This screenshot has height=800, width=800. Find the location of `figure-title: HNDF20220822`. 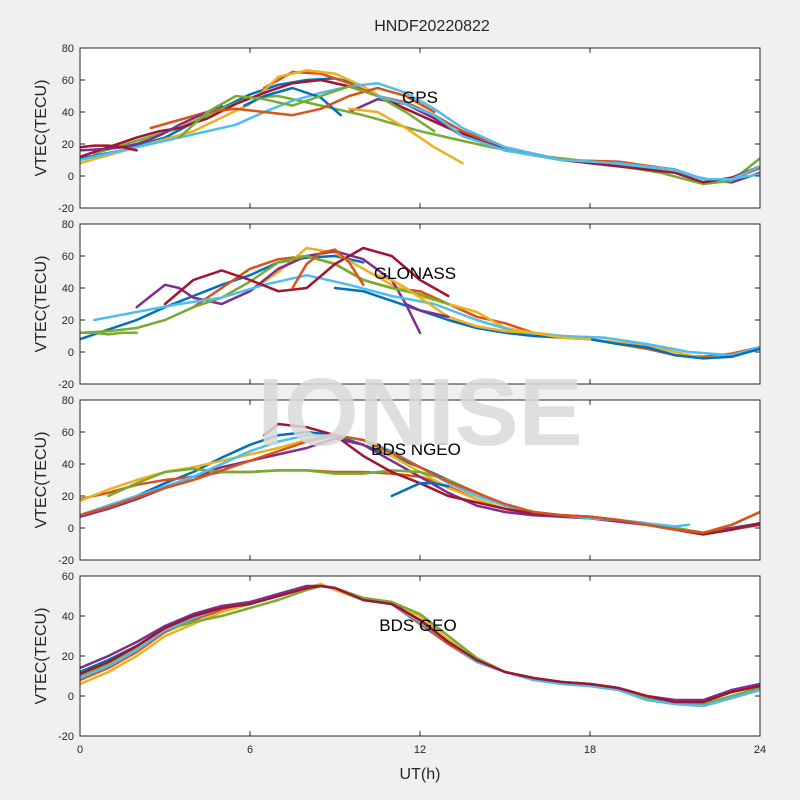

figure-title: HNDF20220822 is located at coordinates (432, 26).